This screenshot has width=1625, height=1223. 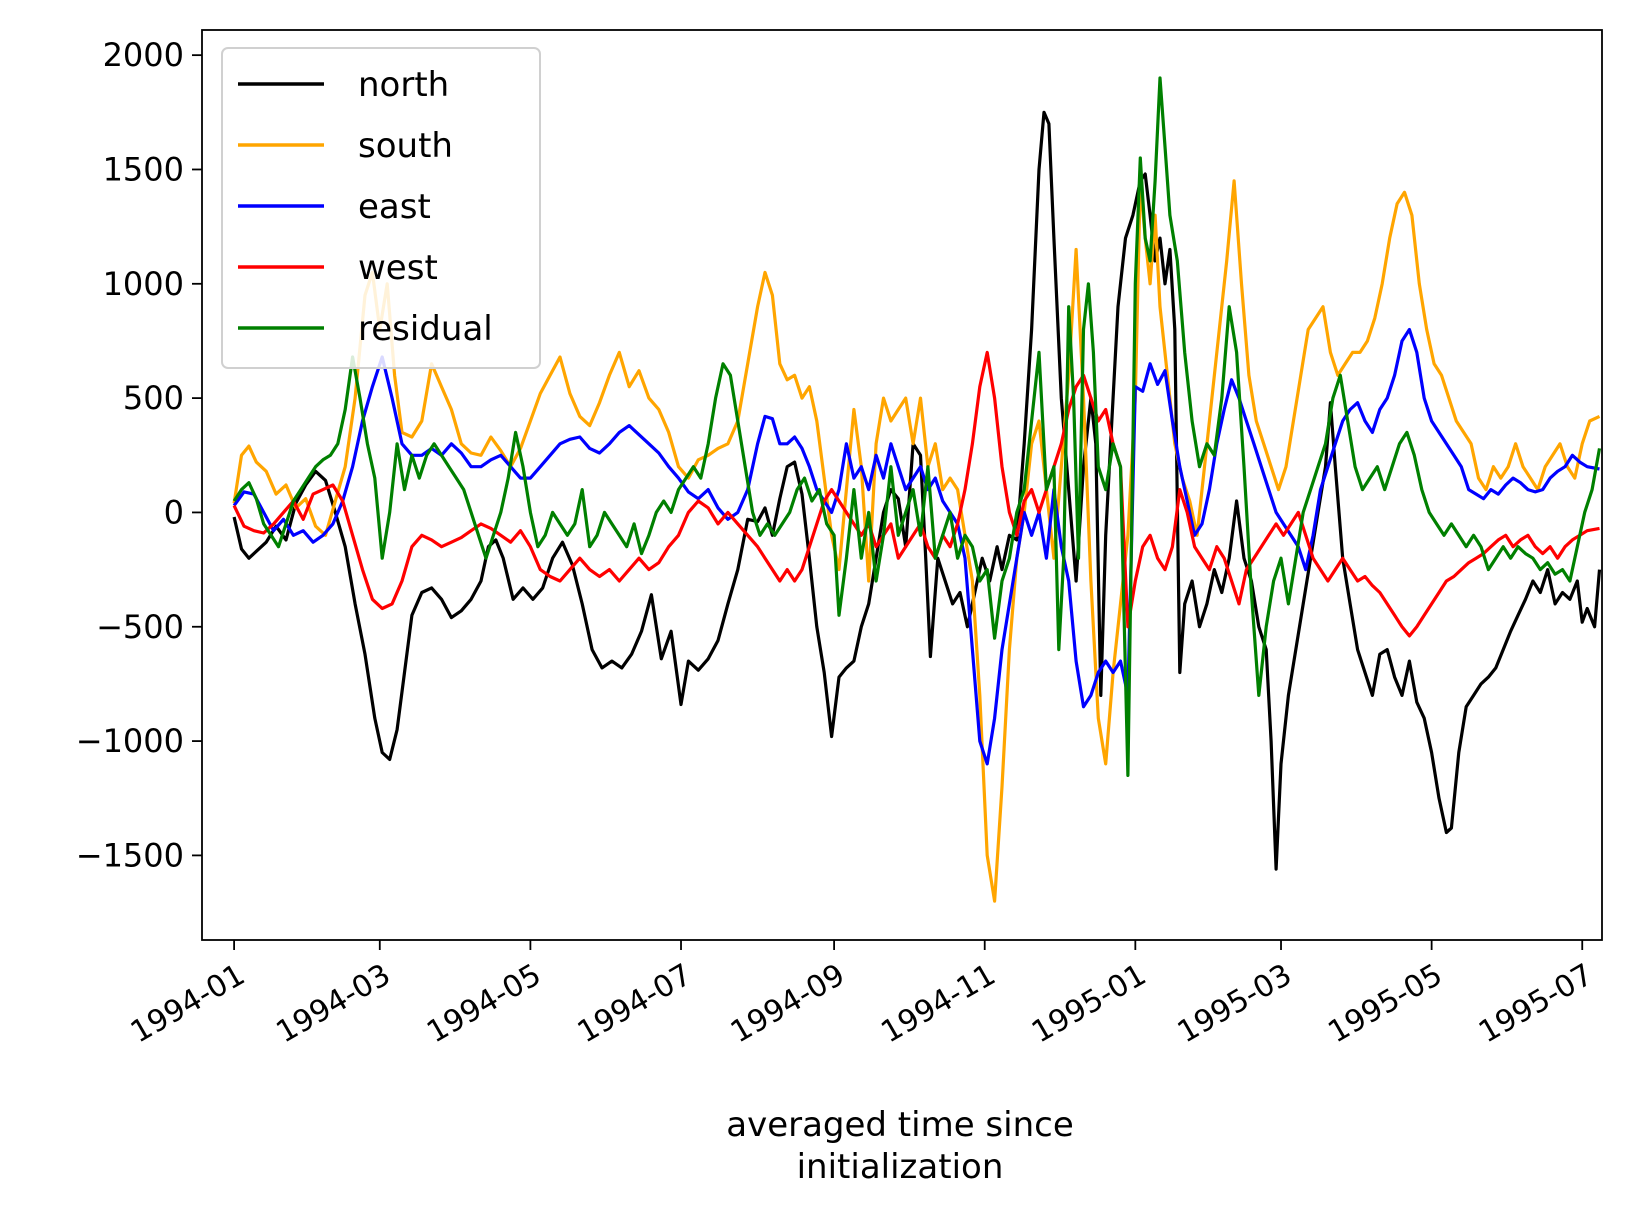 What do you see at coordinates (143, 284) in the screenshot?
I see `y-tick-label: 1000` at bounding box center [143, 284].